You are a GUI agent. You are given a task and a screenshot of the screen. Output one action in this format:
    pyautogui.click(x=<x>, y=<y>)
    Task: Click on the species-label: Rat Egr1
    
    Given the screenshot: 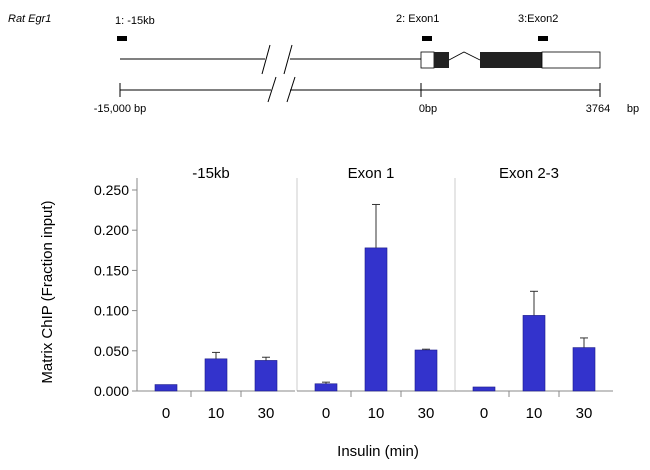 What is the action you would take?
    pyautogui.click(x=29, y=19)
    